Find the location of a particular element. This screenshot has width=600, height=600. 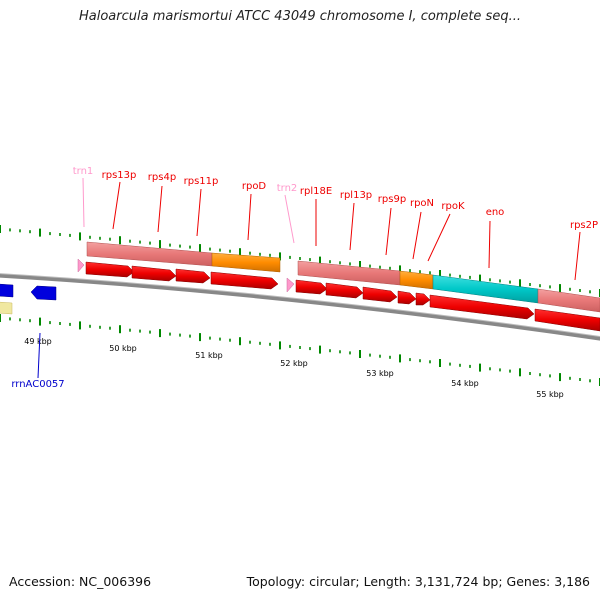

gene-track is located at coordinates (342, 296).